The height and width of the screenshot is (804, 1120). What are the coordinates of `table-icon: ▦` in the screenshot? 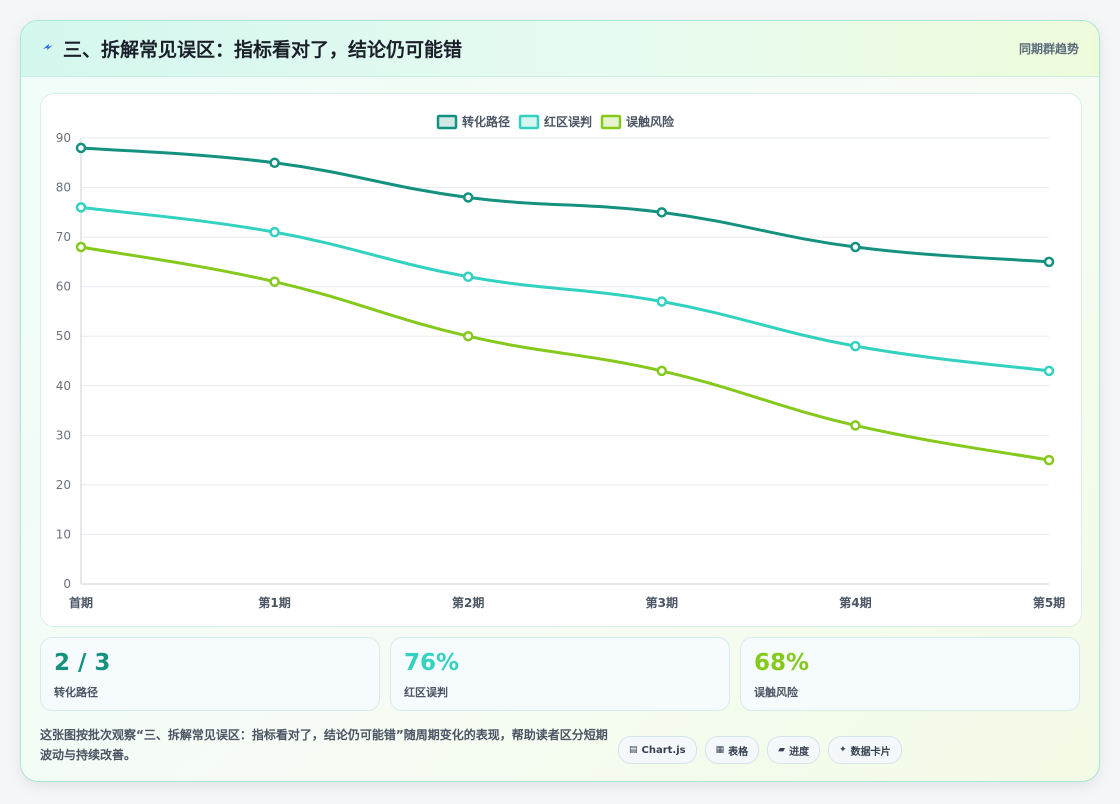 It's located at (720, 750).